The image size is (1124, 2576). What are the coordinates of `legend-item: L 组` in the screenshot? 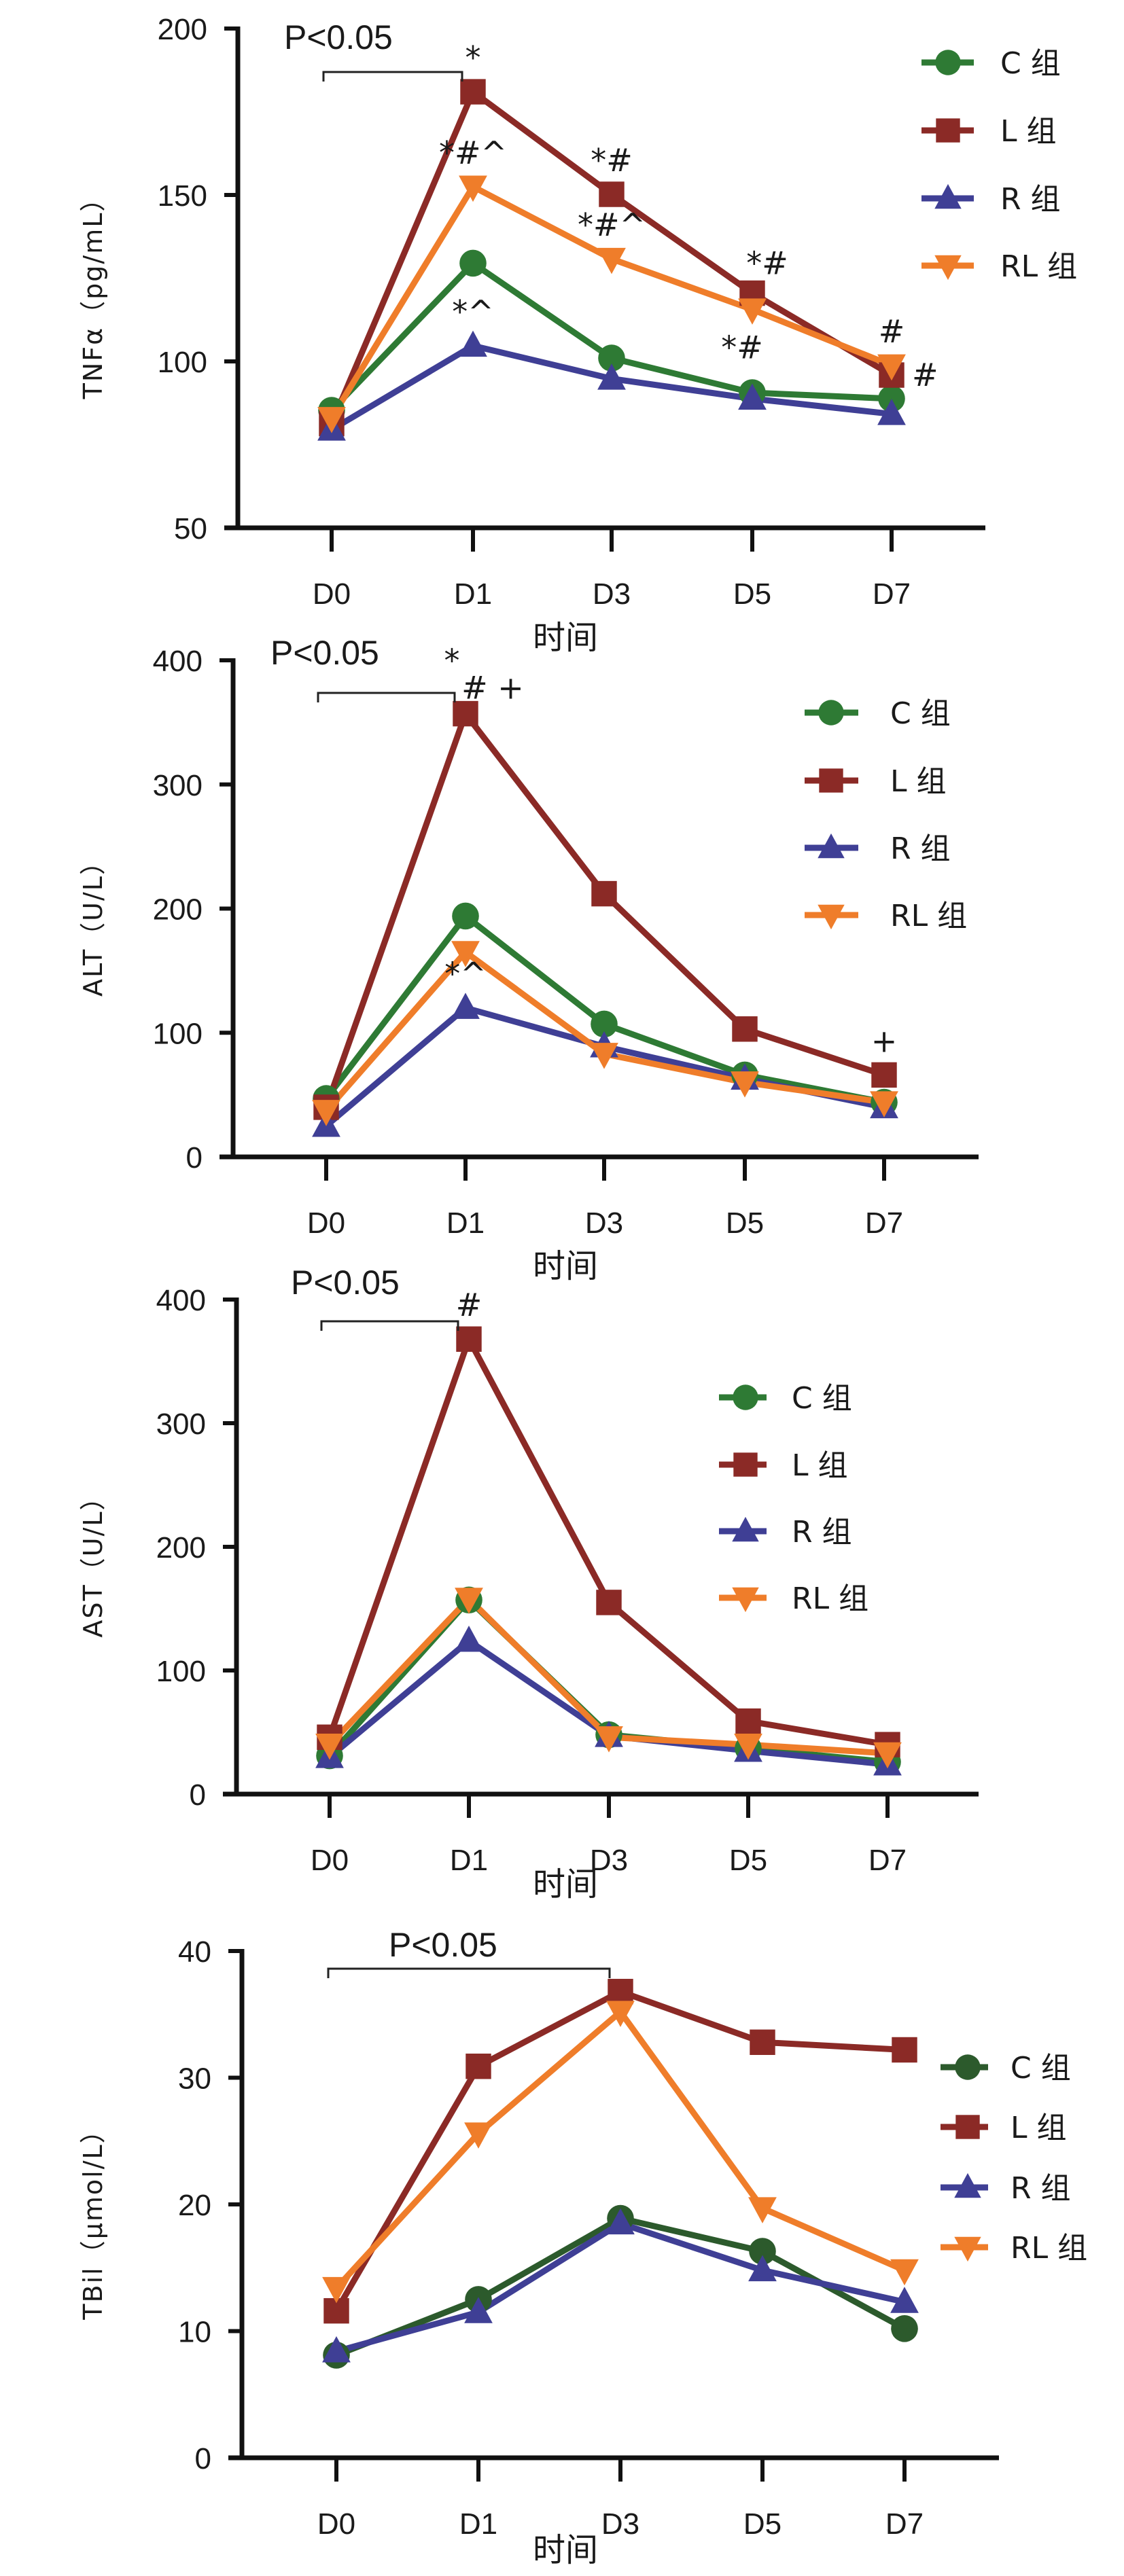 It's located at (783, 1465).